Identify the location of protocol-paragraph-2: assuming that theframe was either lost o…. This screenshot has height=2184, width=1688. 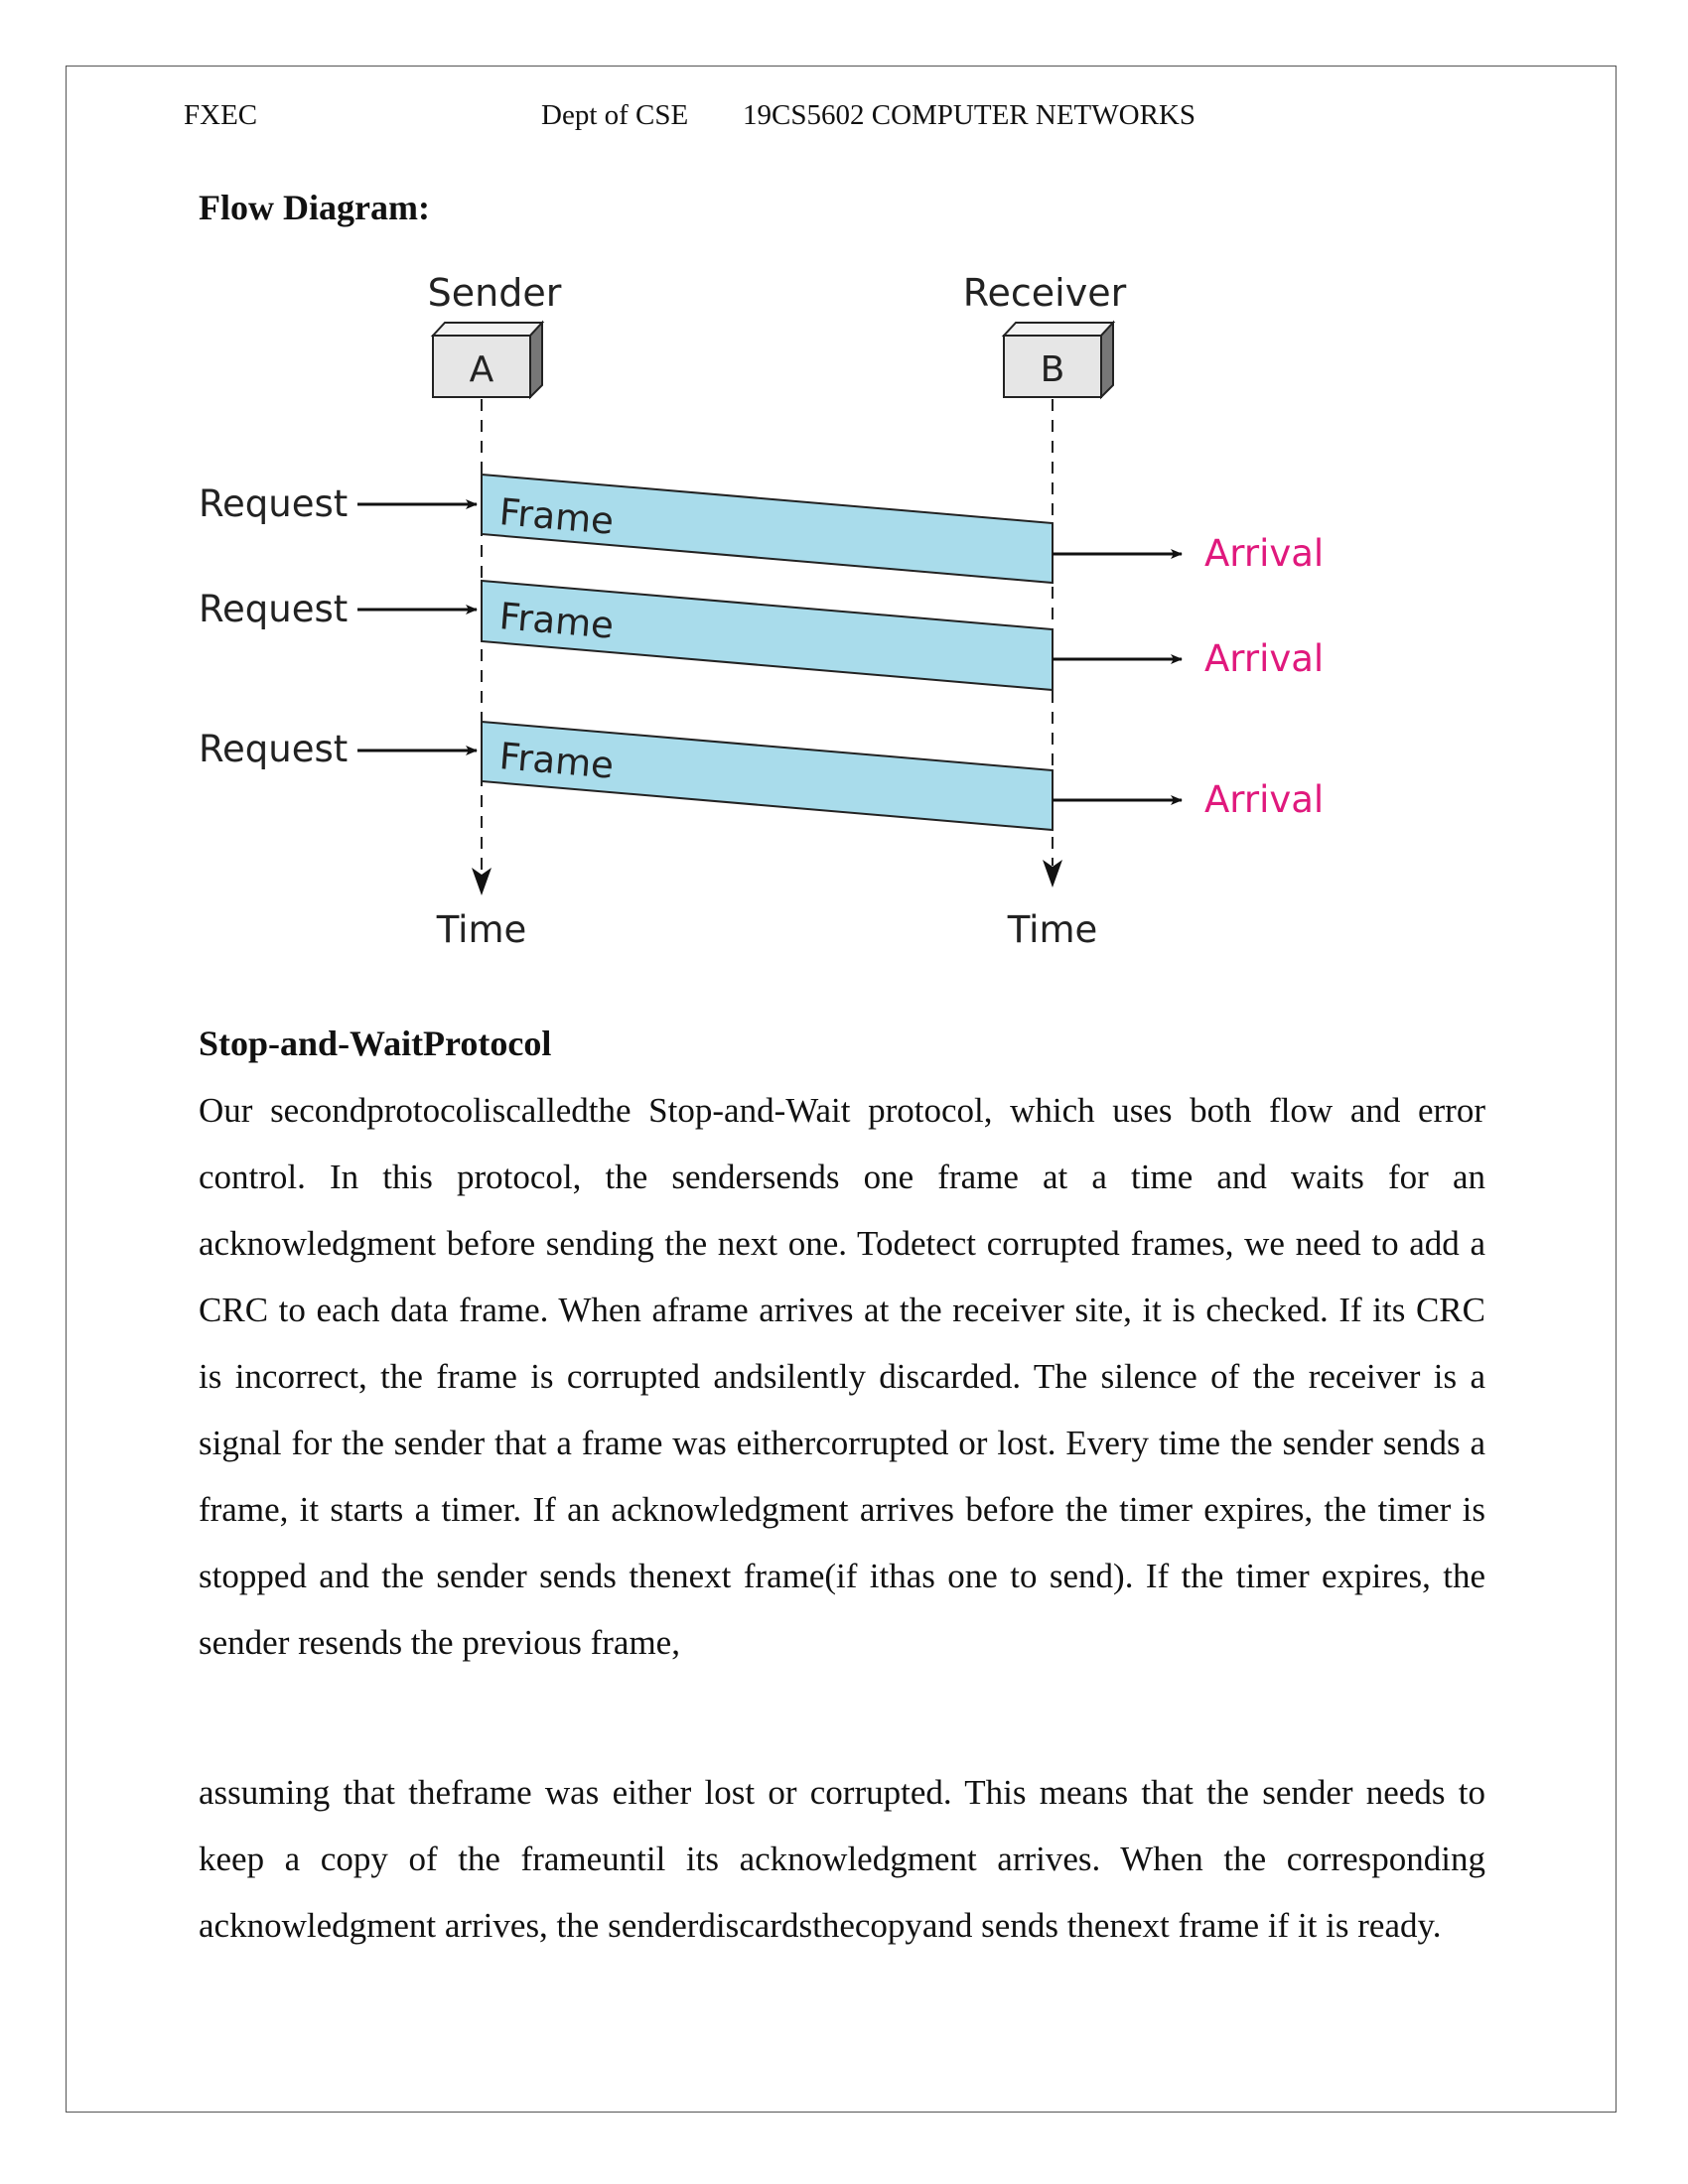
(842, 1859).